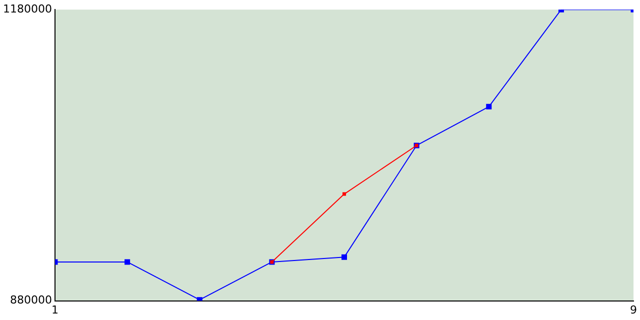 This screenshot has width=640, height=320. Describe the element at coordinates (27, 9) in the screenshot. I see `y-tick-label: 1180000` at that location.